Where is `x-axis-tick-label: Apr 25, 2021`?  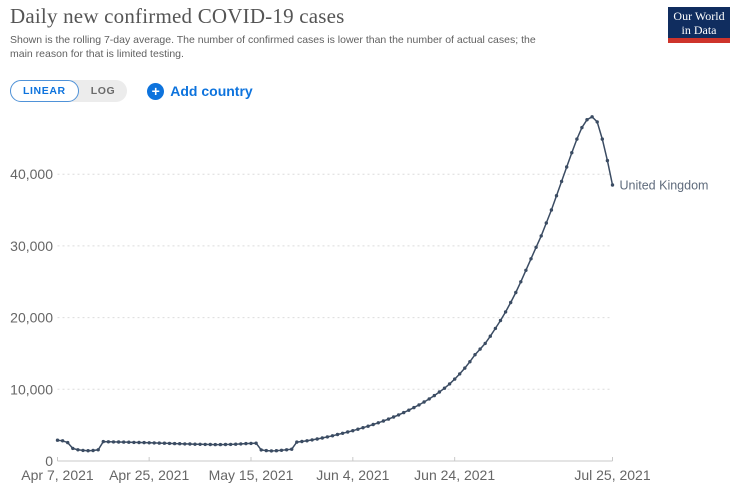
x-axis-tick-label: Apr 25, 2021 is located at coordinates (149, 475).